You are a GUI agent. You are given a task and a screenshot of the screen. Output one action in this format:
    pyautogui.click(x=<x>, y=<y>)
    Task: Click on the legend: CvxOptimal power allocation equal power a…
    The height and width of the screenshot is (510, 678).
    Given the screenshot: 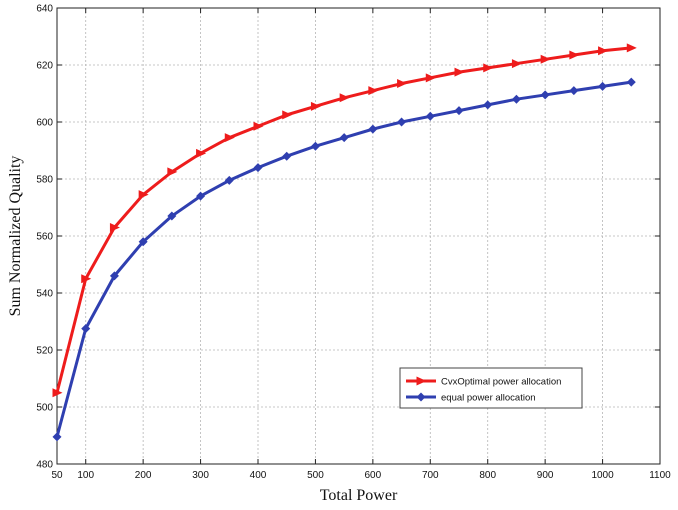 What is the action you would take?
    pyautogui.click(x=491, y=388)
    